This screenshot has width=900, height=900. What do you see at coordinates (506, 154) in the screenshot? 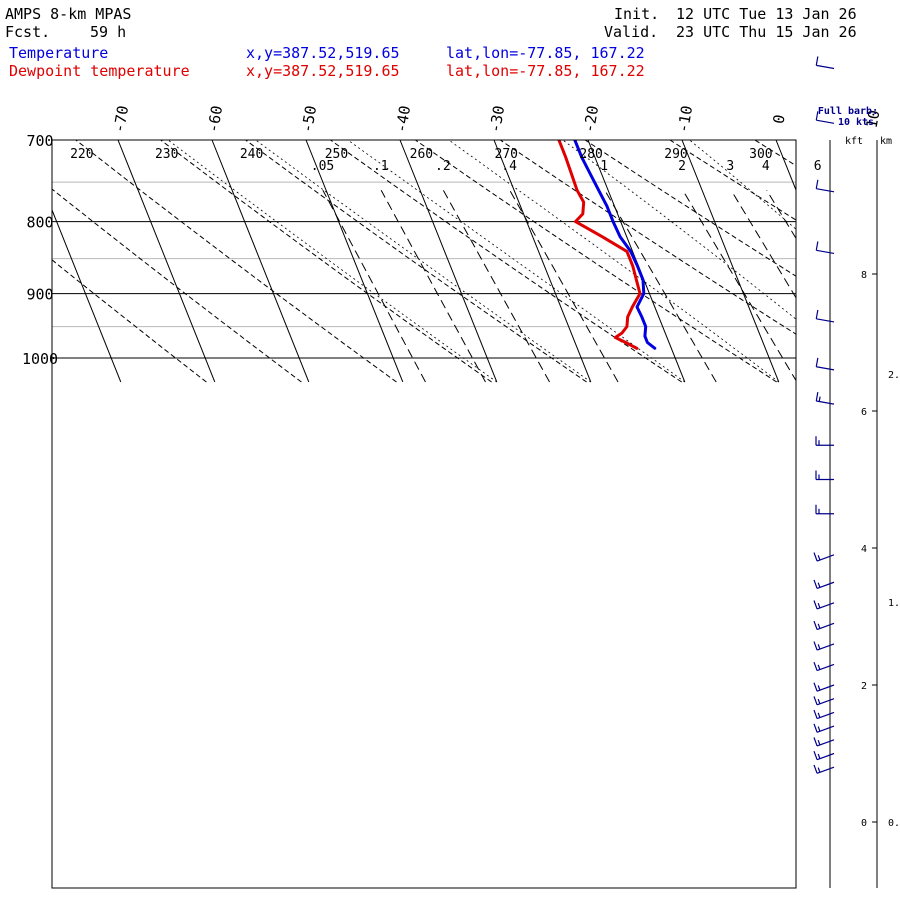
I see `dry-adiabat-label: 270` at bounding box center [506, 154].